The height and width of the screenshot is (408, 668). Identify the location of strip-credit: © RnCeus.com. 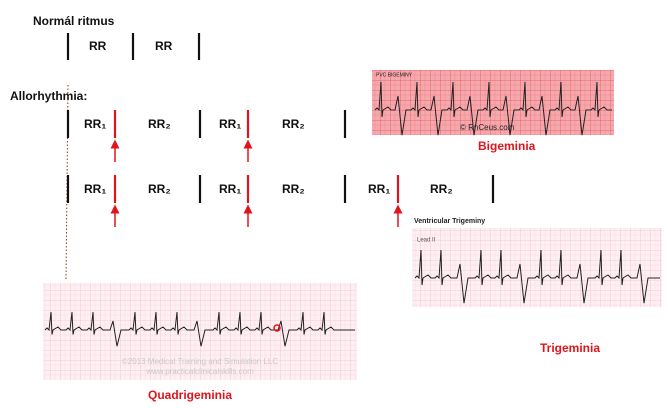
(487, 127).